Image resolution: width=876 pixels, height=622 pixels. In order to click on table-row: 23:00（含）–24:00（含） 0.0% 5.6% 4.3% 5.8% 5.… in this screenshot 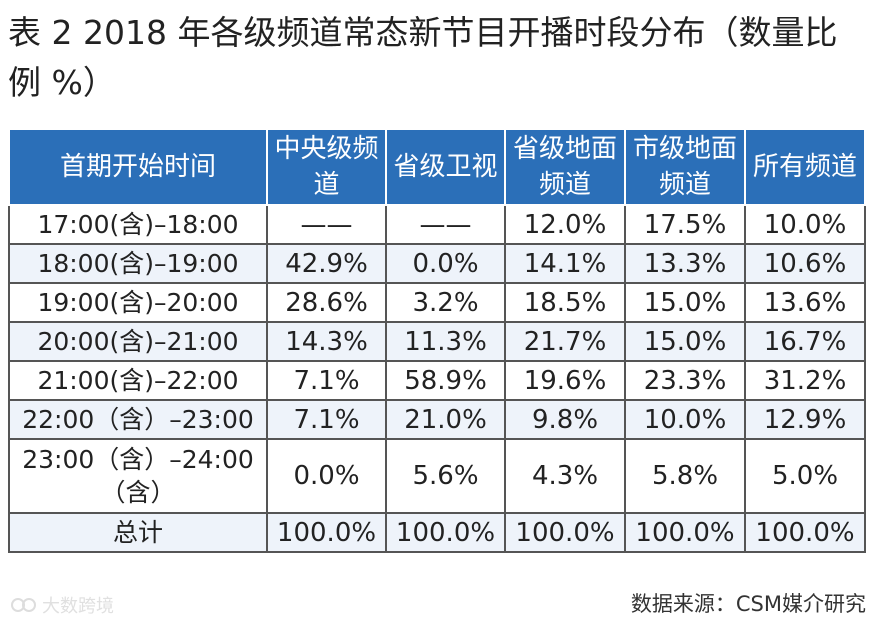, I will do `click(437, 476)`.